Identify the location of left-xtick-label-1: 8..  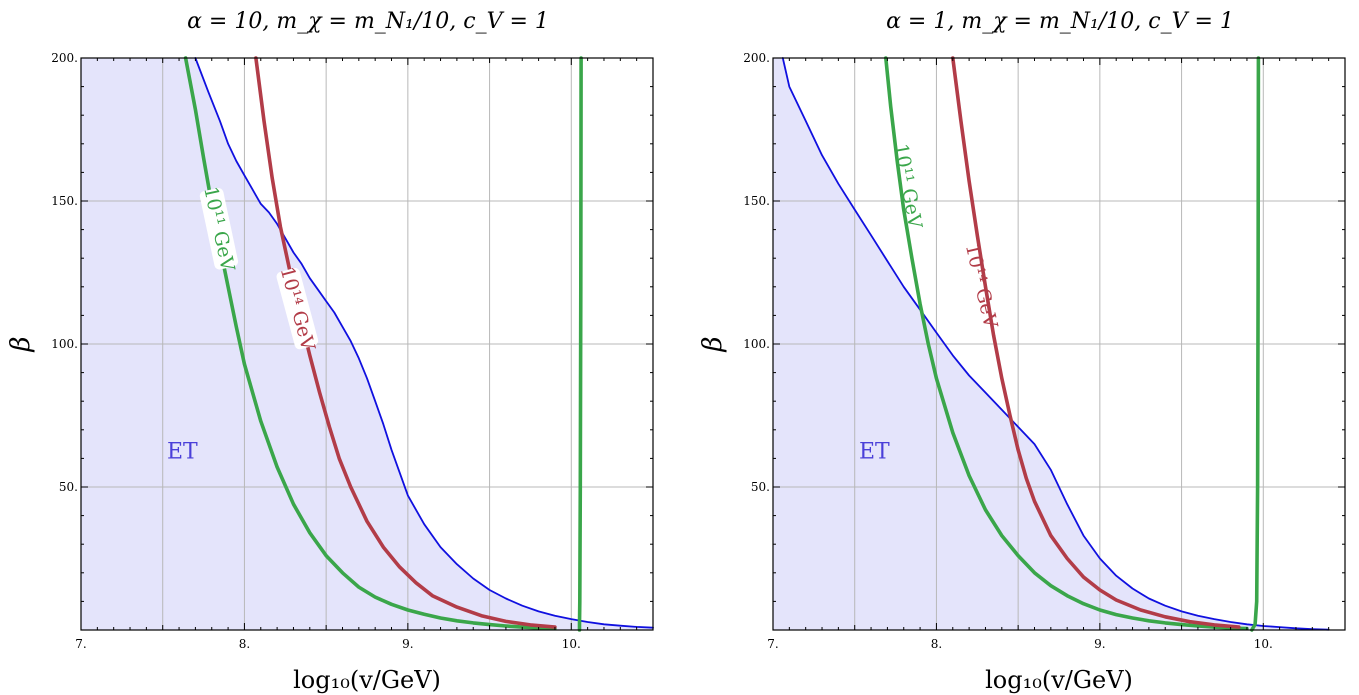
(244, 644).